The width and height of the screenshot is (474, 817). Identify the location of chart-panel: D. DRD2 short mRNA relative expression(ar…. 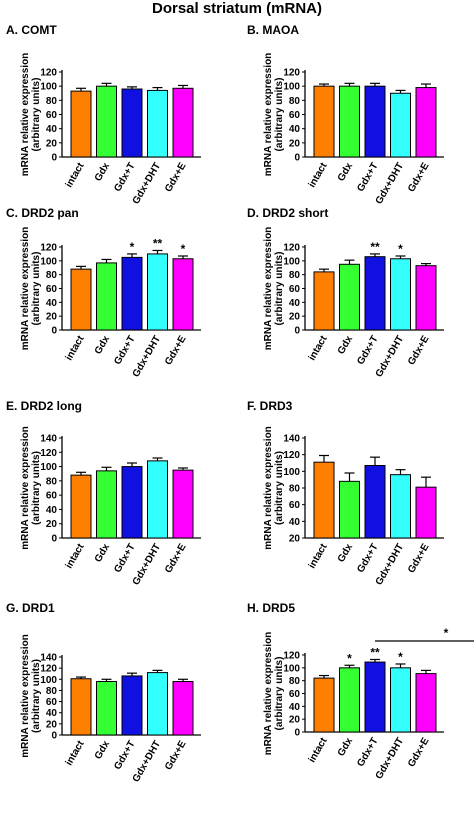
(345, 292).